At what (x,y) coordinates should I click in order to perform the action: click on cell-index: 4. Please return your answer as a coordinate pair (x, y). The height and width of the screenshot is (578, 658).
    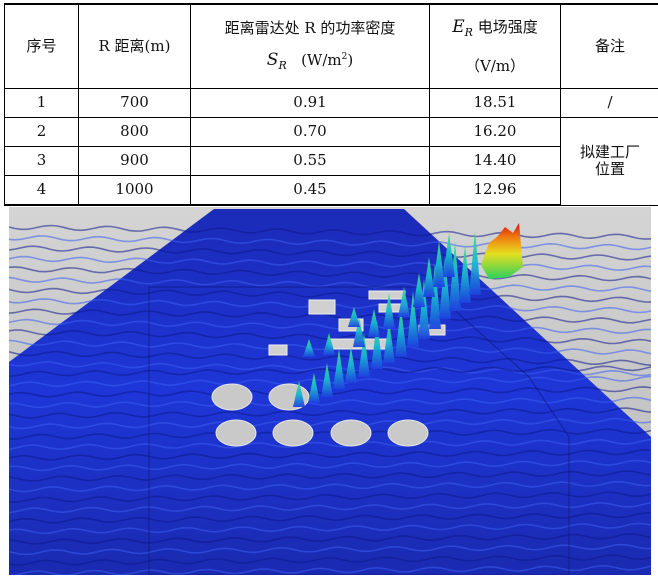
    Looking at the image, I should click on (41, 190).